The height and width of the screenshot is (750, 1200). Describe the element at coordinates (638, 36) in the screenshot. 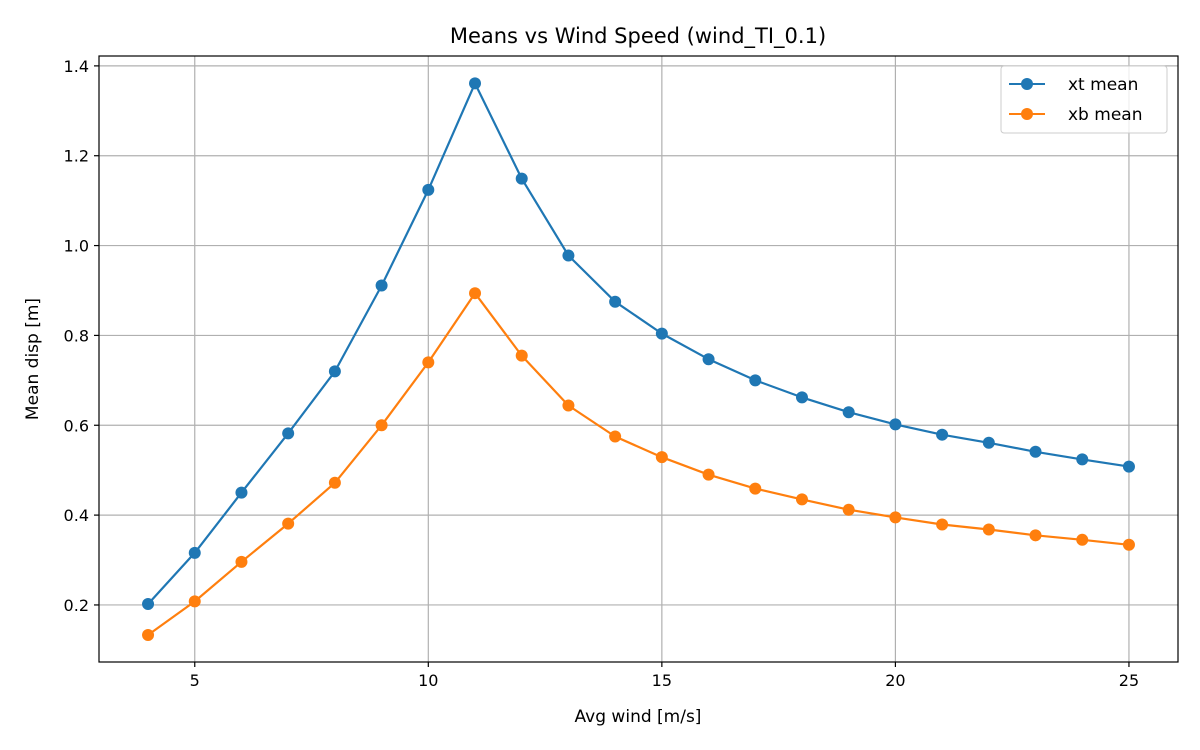

I see `chart-title: Means vs Wind Speed (wind_TI_0.1)` at that location.